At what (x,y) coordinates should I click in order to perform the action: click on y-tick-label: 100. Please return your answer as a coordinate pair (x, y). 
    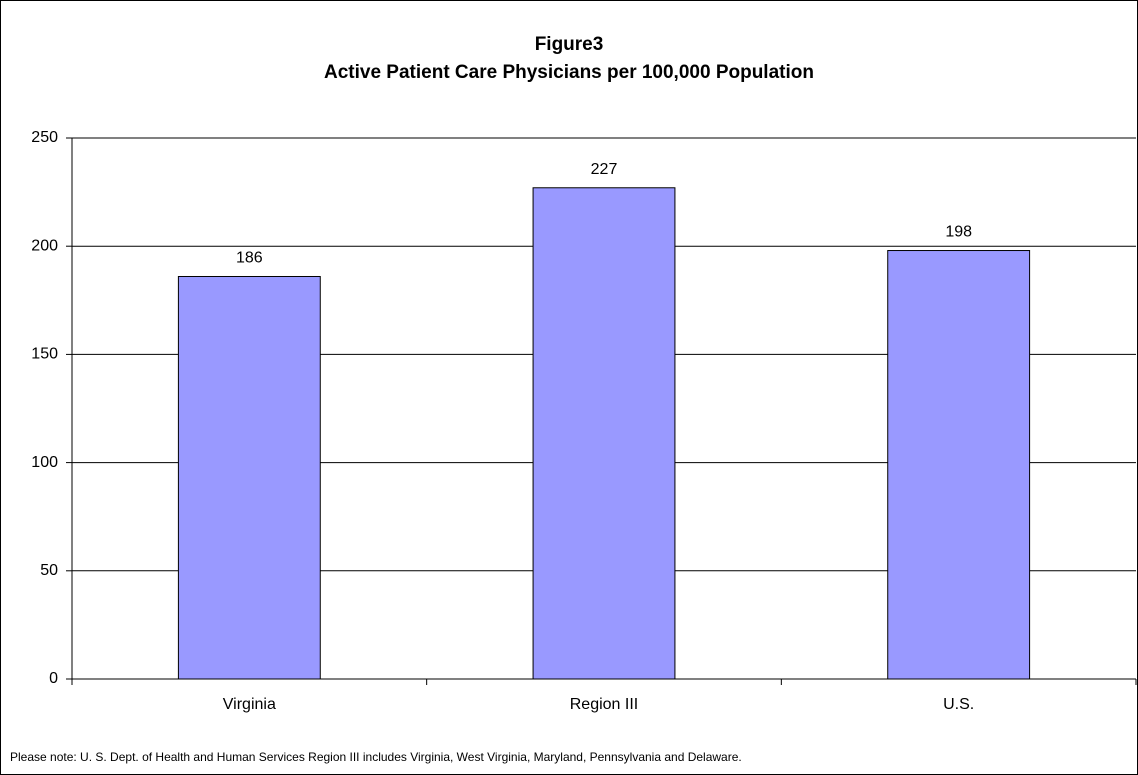
    Looking at the image, I should click on (44, 462).